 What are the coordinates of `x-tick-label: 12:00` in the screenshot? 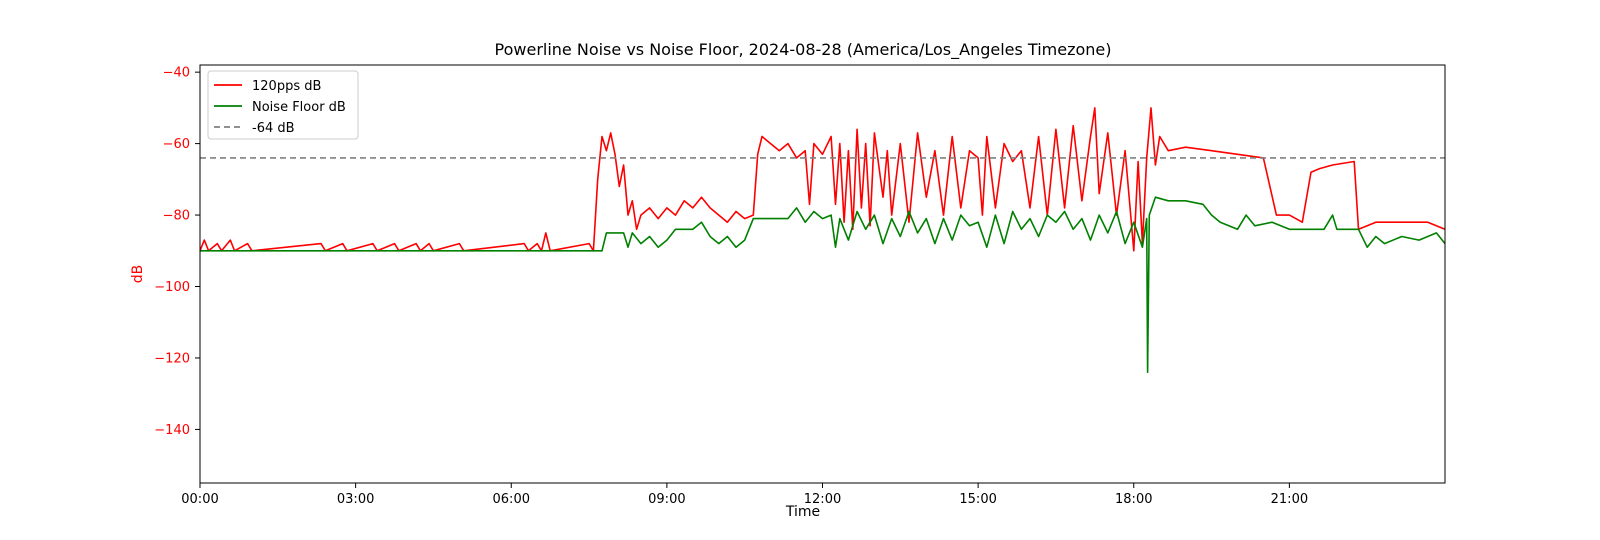 It's located at (822, 499).